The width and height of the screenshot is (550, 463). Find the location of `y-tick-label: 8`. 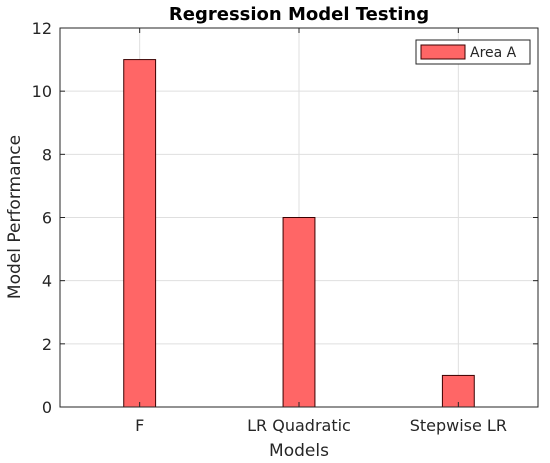

y-tick-label: 8 is located at coordinates (47, 154).